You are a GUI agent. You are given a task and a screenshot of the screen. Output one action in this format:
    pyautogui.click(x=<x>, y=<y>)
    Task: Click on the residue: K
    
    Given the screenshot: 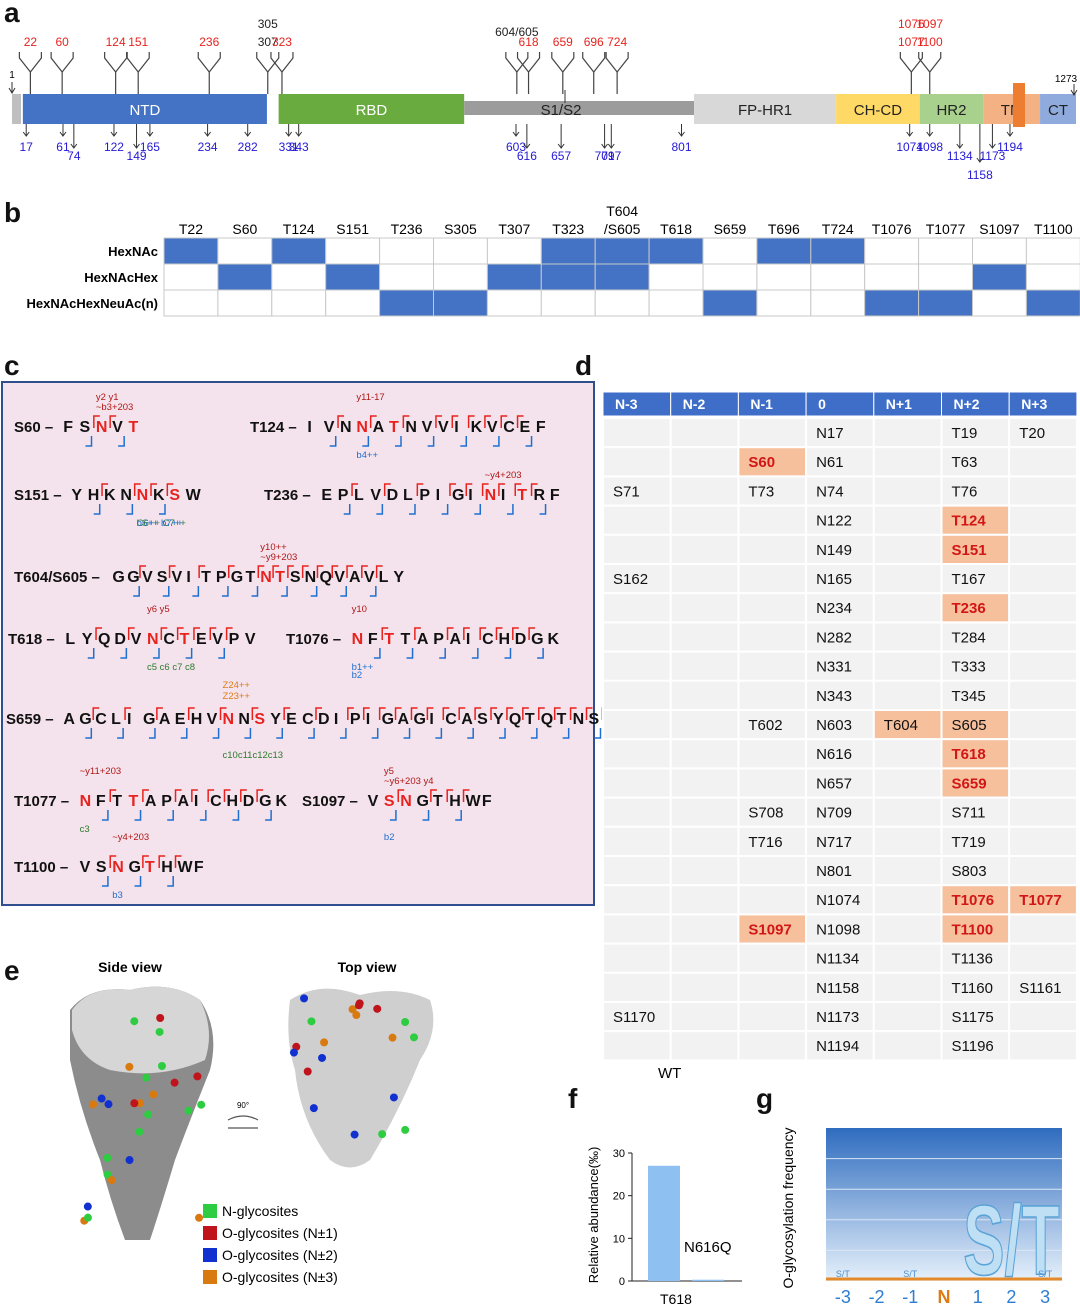 What is the action you would take?
    pyautogui.click(x=110, y=495)
    